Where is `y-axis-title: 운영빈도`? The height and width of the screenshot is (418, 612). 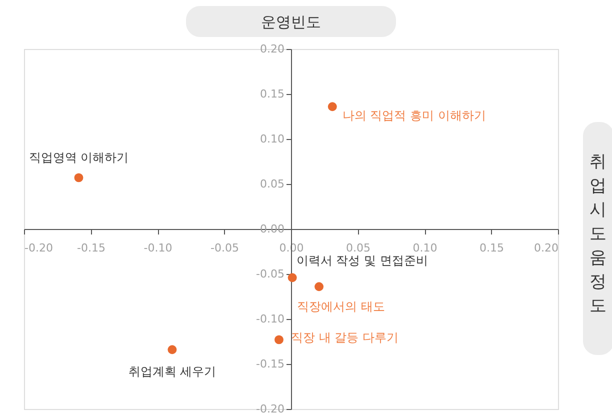 y-axis-title: 운영빈도 is located at coordinates (291, 22).